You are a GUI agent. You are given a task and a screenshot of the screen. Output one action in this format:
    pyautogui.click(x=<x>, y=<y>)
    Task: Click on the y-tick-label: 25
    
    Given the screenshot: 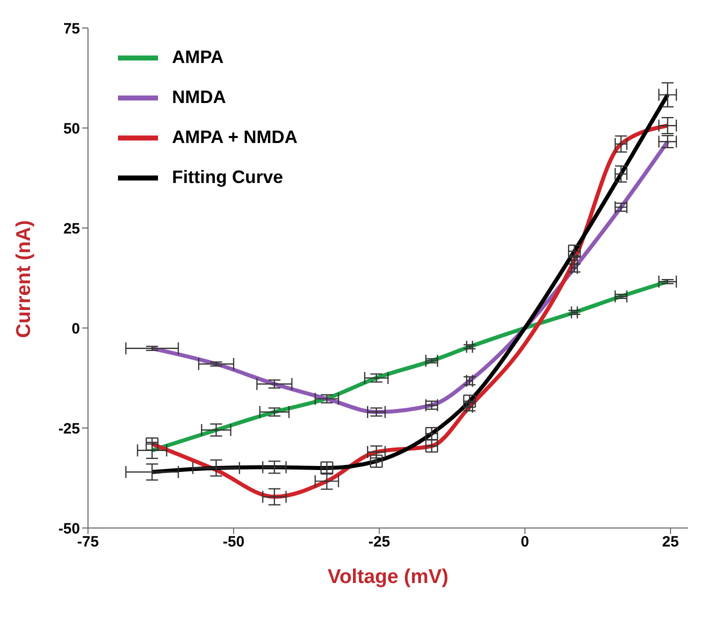 What is the action you would take?
    pyautogui.click(x=71, y=229)
    